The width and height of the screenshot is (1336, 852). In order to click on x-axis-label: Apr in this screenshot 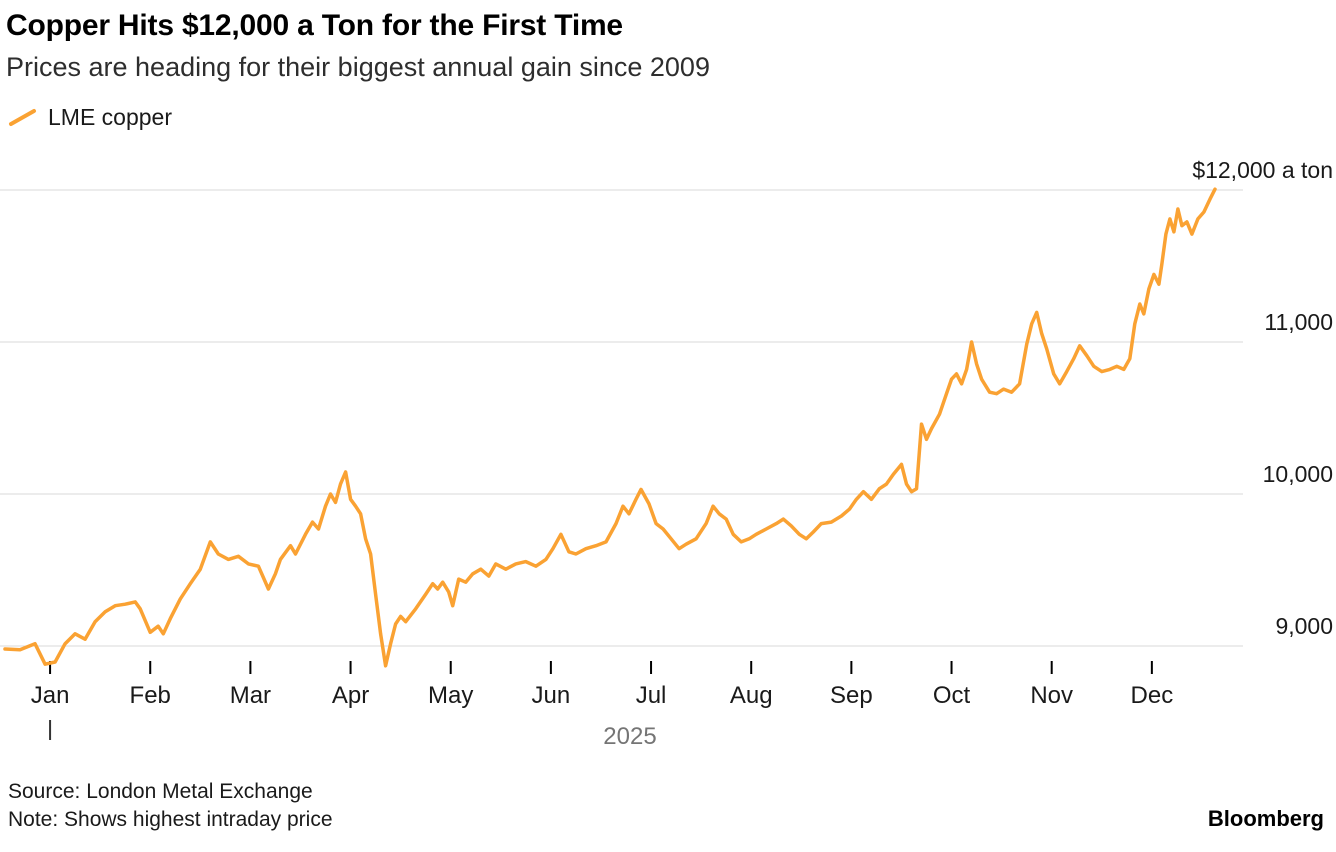, I will do `click(350, 695)`.